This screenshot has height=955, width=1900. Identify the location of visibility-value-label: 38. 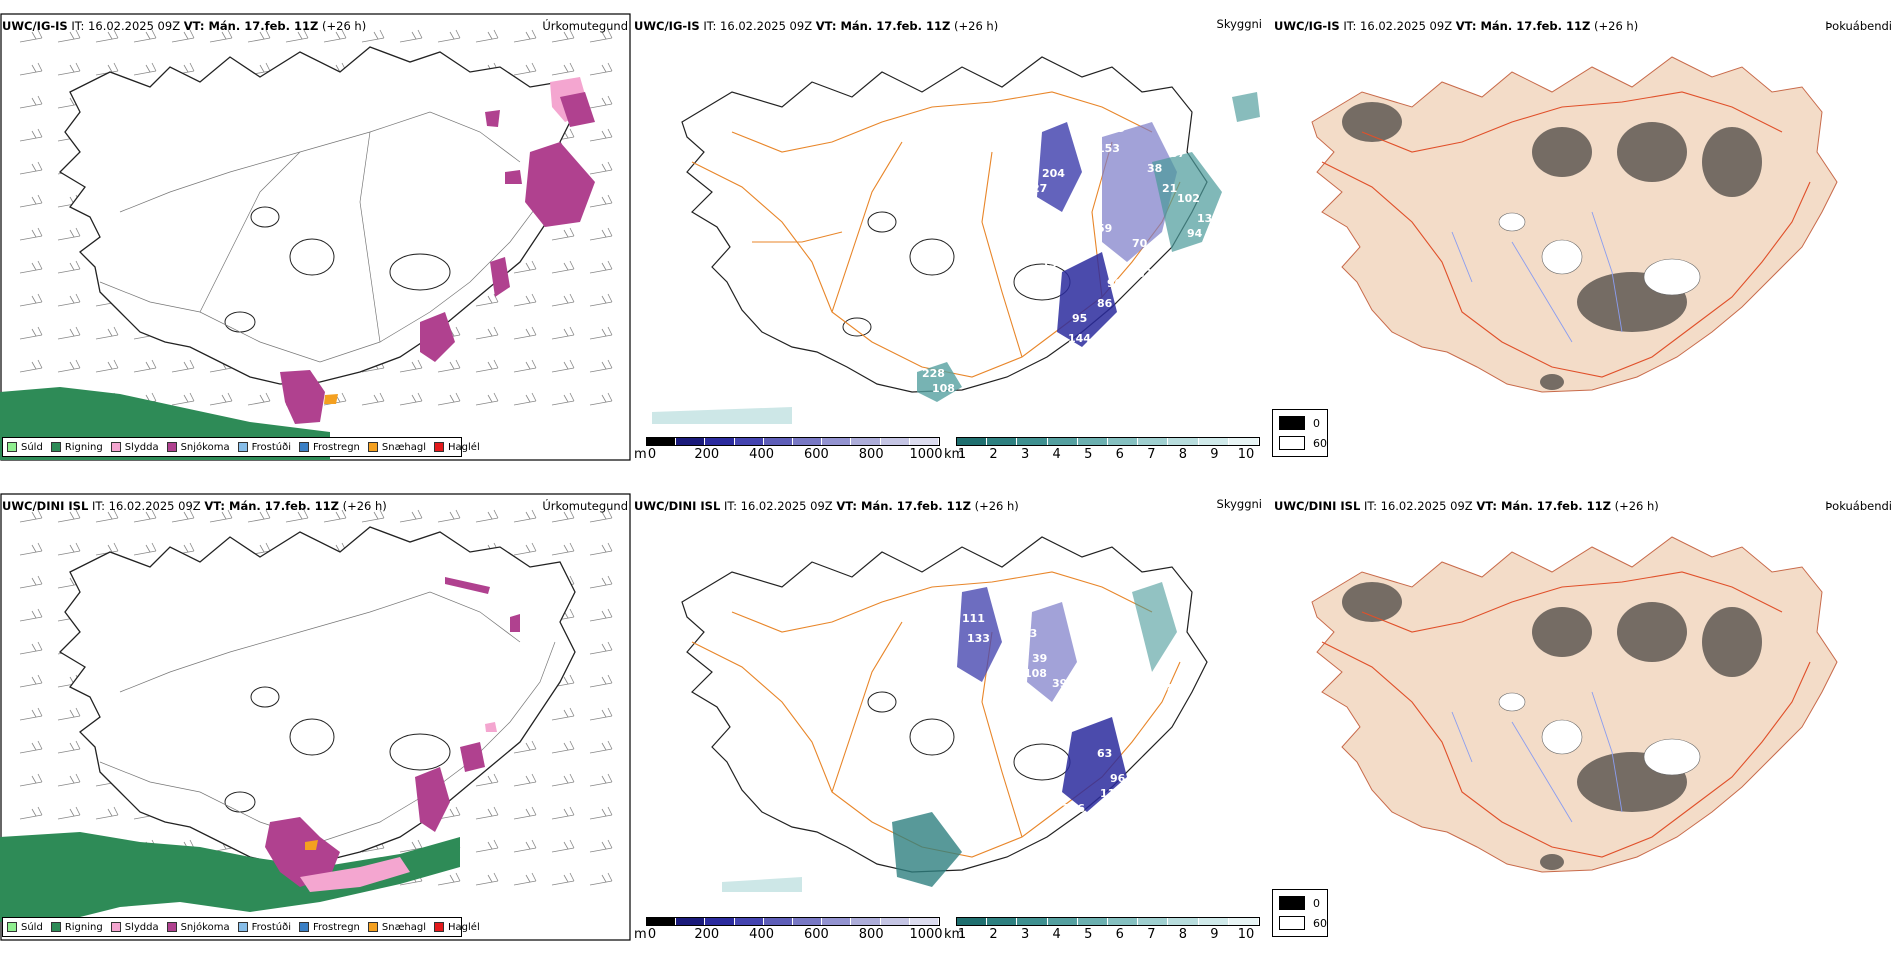
(1154, 168).